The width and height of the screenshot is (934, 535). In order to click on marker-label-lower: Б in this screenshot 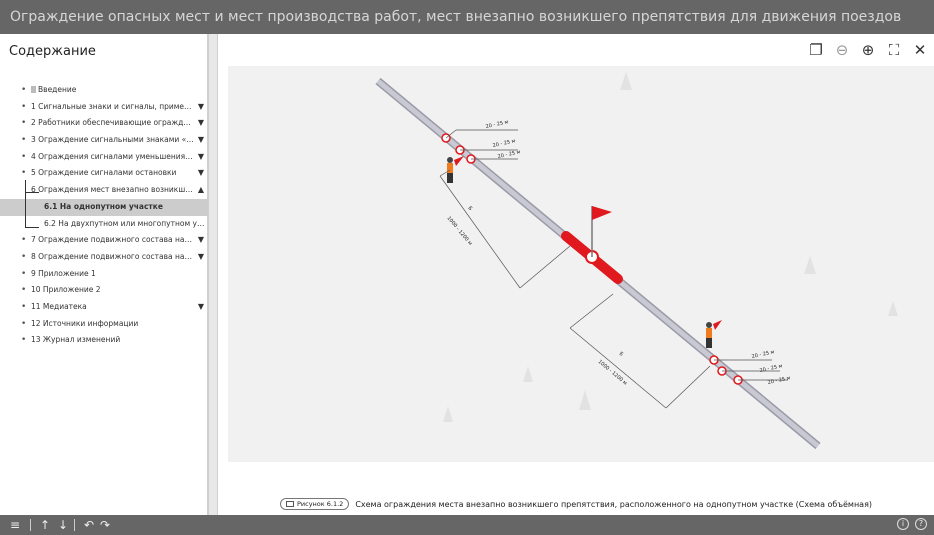, I will do `click(621, 354)`.